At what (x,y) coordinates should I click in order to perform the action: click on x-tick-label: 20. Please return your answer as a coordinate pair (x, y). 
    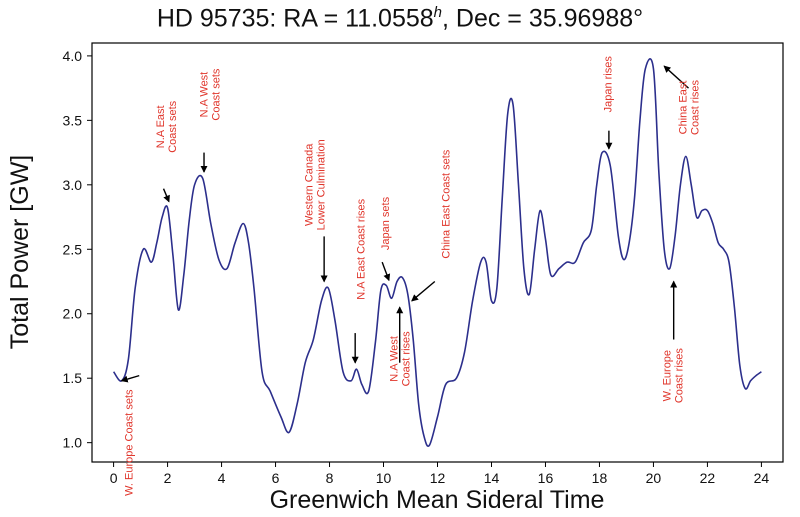
    Looking at the image, I should click on (654, 478).